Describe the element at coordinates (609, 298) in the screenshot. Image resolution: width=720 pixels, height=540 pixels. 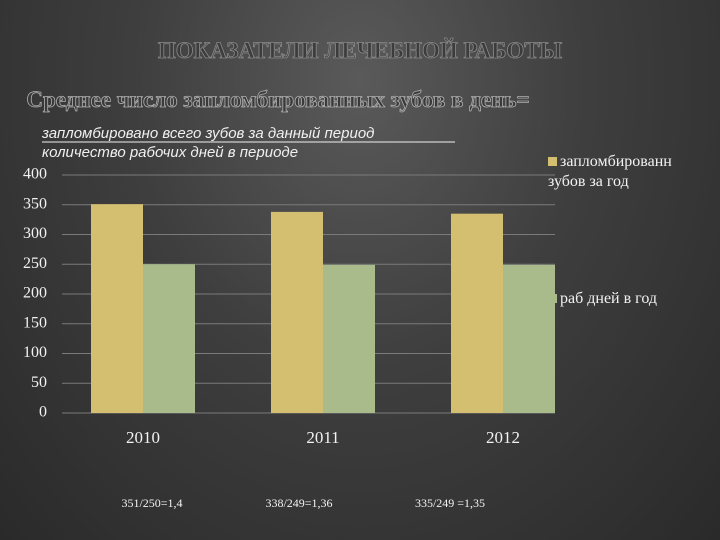
I see `legend-label: раб дней в год` at that location.